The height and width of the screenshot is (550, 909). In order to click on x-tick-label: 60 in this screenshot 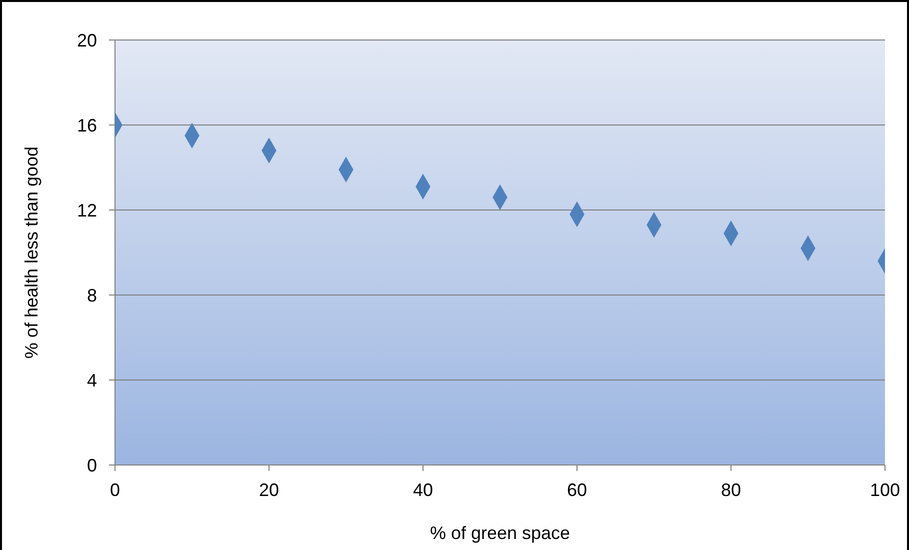, I will do `click(577, 490)`.